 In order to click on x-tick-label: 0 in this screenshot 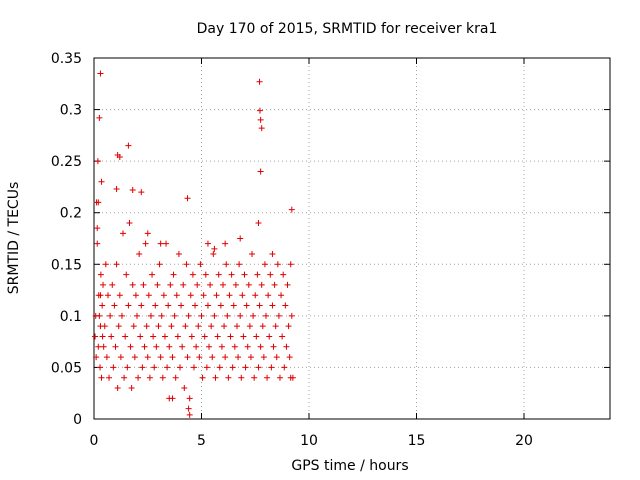, I will do `click(94, 441)`.